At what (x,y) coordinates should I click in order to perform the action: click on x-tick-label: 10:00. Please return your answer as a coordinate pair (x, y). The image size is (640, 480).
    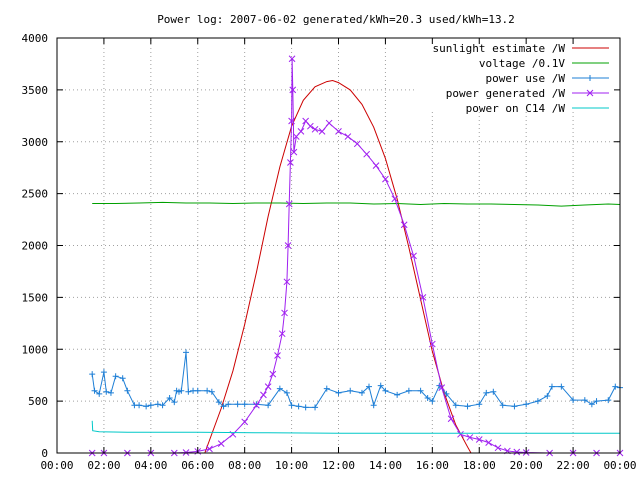
    Looking at the image, I should click on (291, 465).